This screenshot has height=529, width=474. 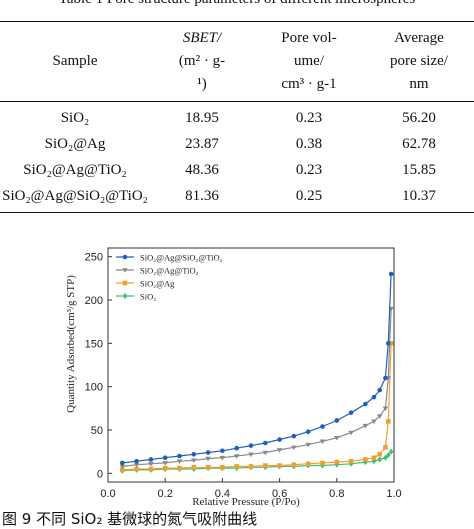 I want to click on cell-sample: SiO₂@Ag, so click(x=75, y=144).